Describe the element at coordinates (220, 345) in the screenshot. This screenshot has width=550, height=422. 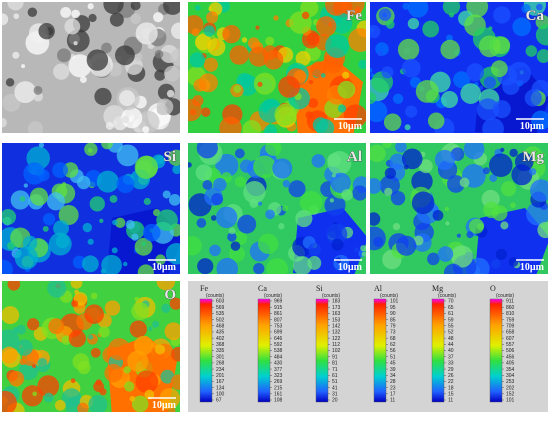
I see `tick-label: 368` at that location.